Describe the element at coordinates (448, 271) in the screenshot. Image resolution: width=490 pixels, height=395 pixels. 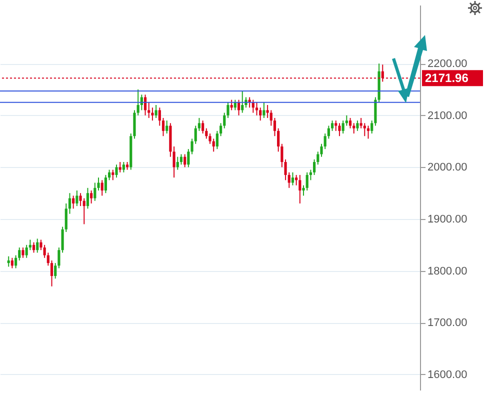
I see `y-tick-label: 1800.00` at that location.